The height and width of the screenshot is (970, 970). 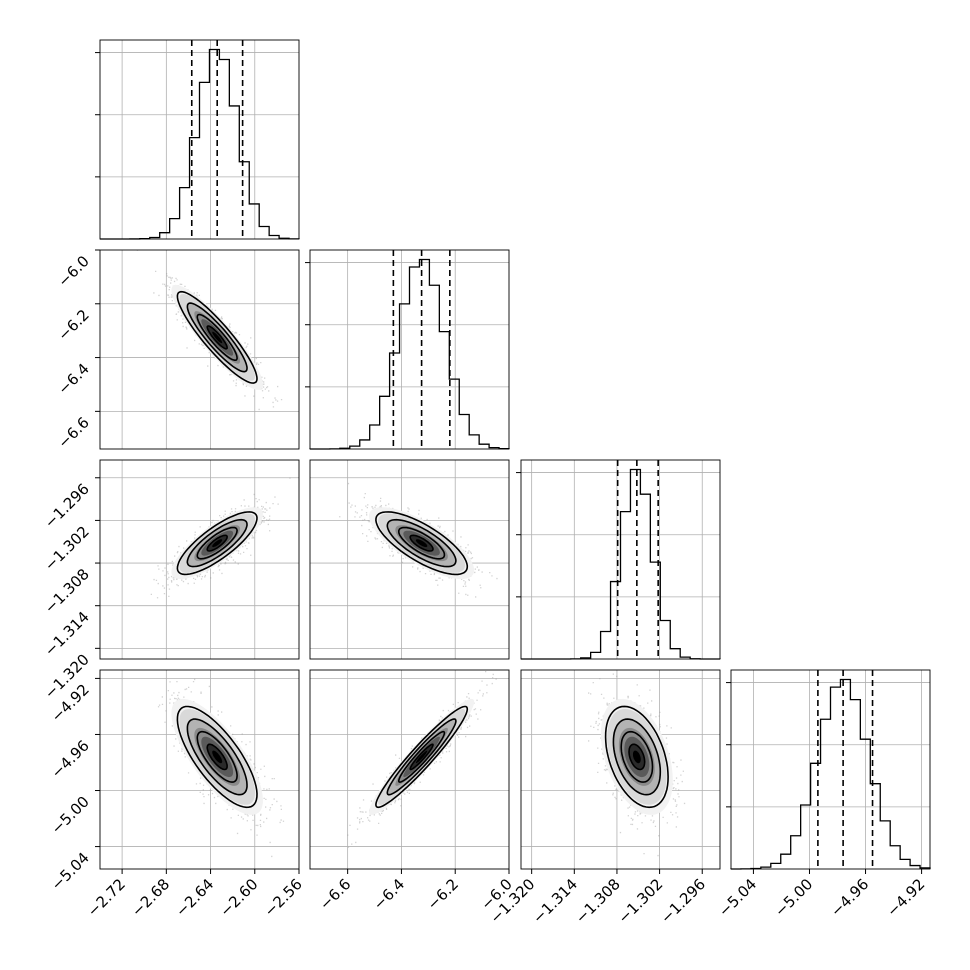 I want to click on x-tick-label: −1.302, so click(x=640, y=901).